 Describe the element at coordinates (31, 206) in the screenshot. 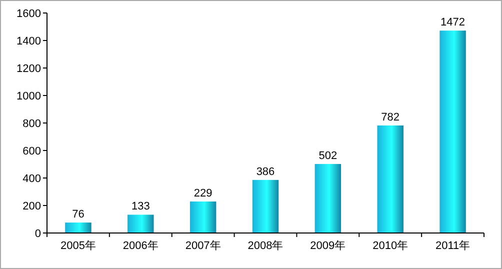

I see `y-tick-label: 200` at that location.